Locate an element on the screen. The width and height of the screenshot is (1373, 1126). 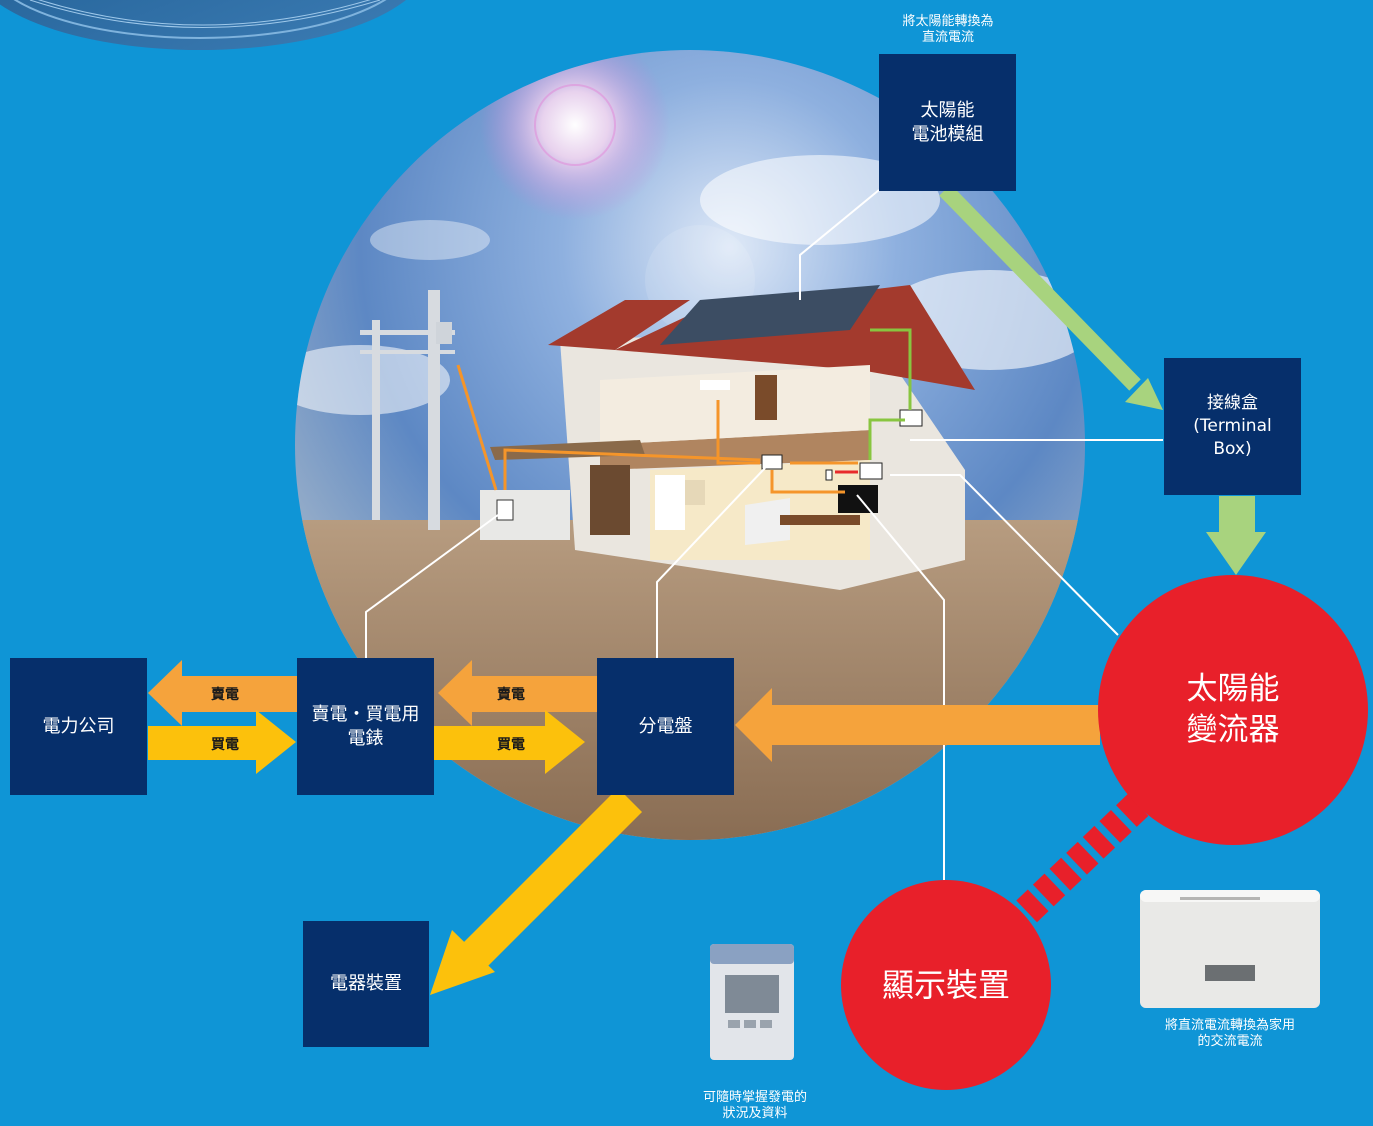
yellow-arrow-to-appliances is located at coordinates (536, 891).